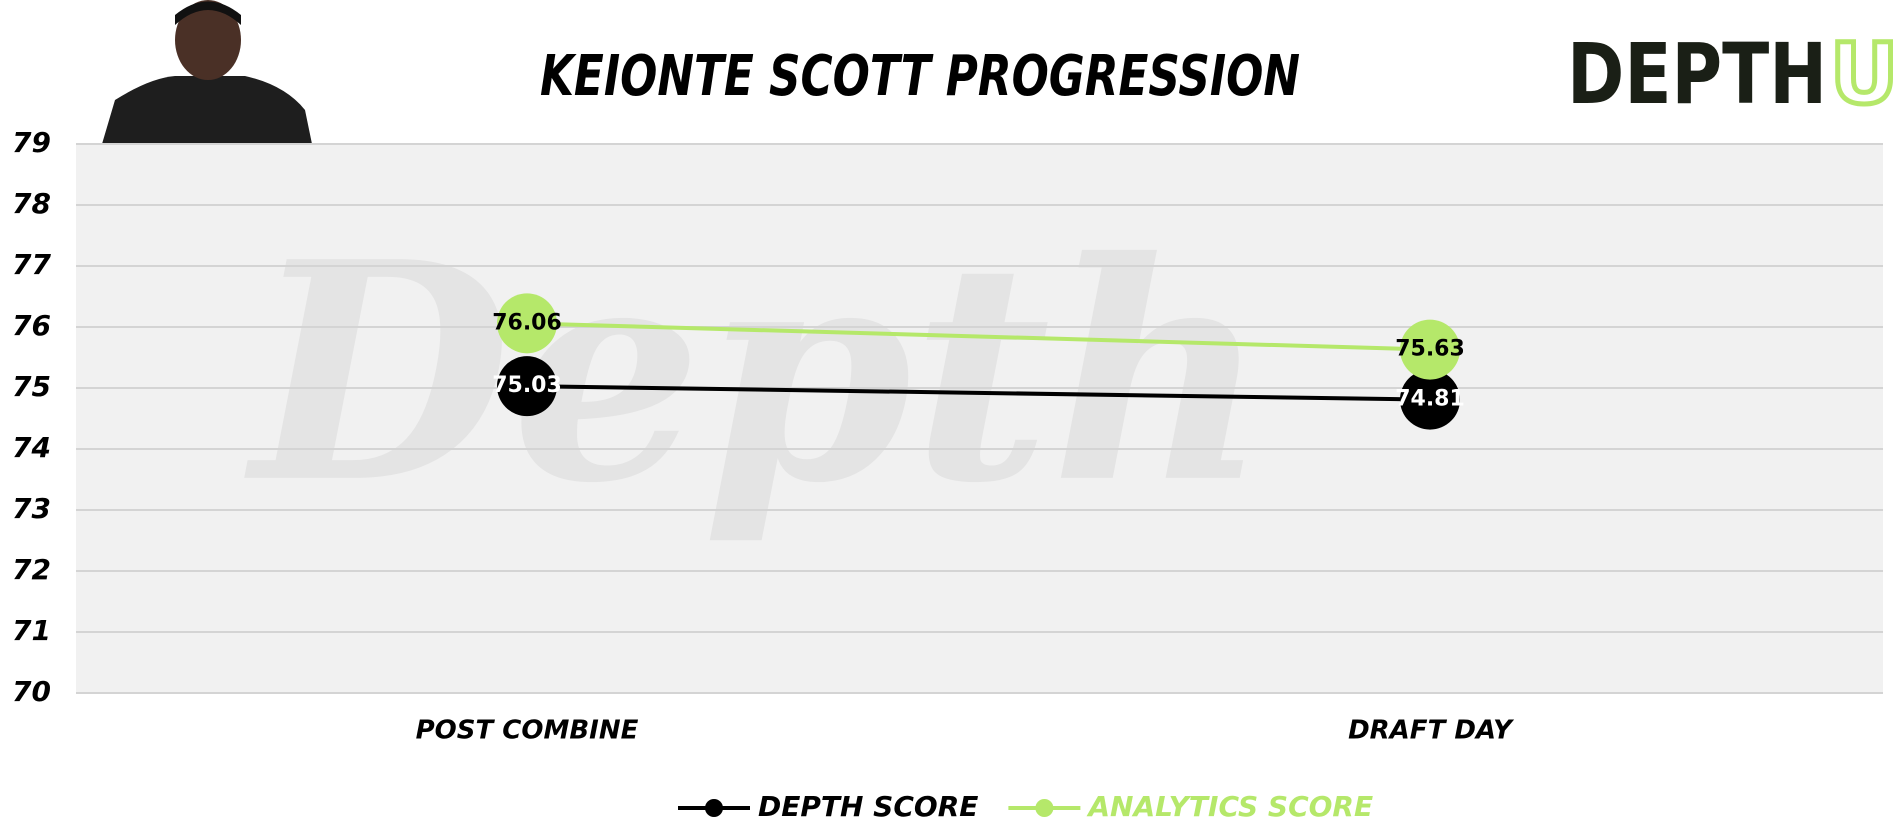 The image size is (1898, 840). I want to click on logo-main: DEPTH, so click(1697, 74).